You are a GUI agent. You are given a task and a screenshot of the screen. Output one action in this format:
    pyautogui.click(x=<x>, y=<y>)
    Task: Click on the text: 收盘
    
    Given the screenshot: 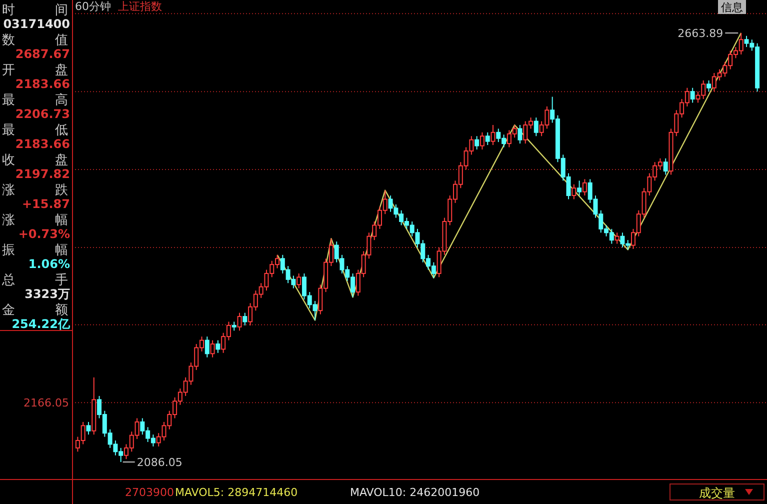 What is the action you would take?
    pyautogui.click(x=35, y=160)
    